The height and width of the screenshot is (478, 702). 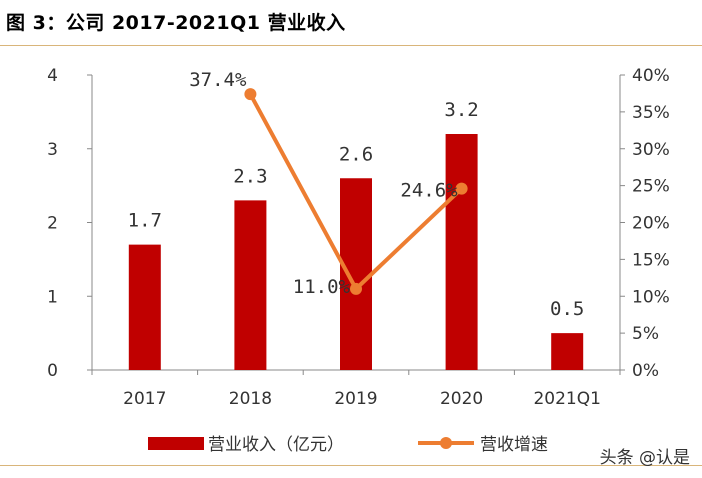 What do you see at coordinates (651, 224) in the screenshot?
I see `y-right-tick-label: 20%` at bounding box center [651, 224].